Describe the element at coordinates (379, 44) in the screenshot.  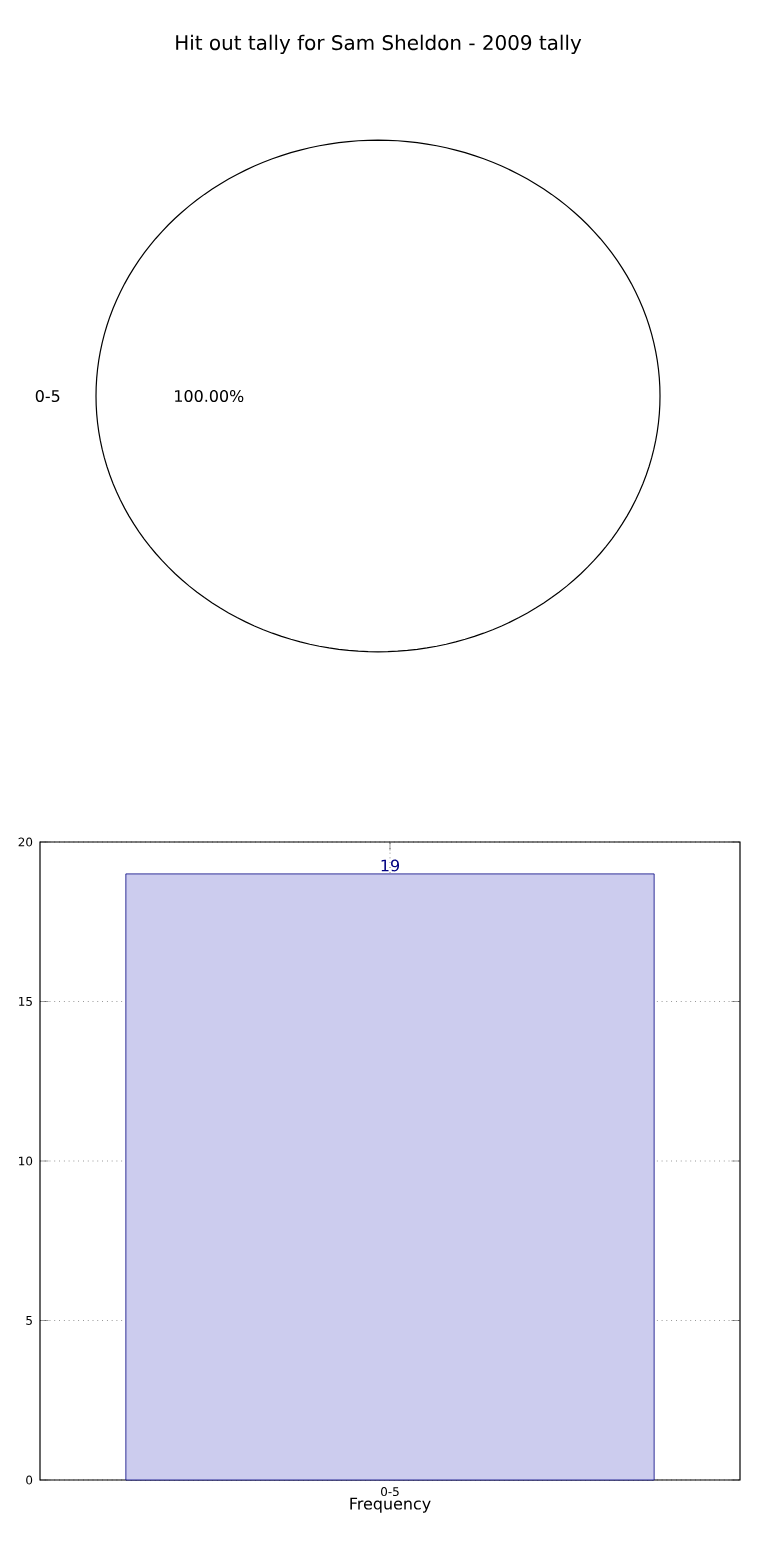
I see `chart-title: Hit out tally for Sam Sheldon - 2009 tally` at that location.